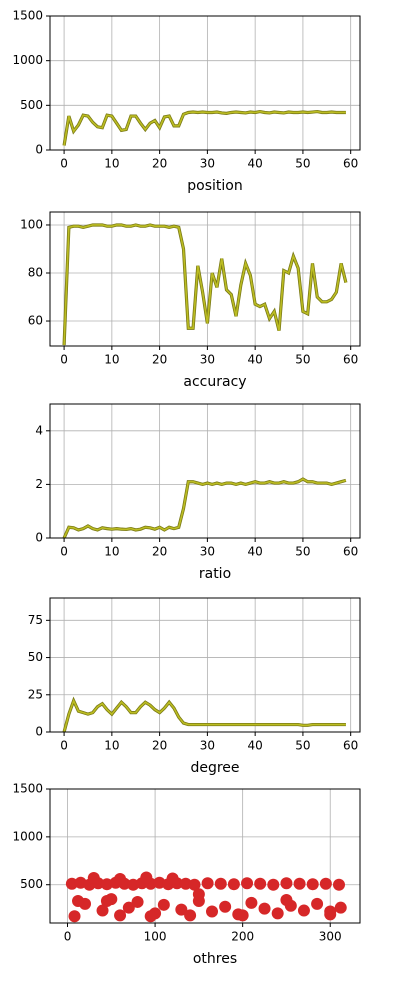 Image resolution: width=400 pixels, height=1000 pixels. Describe the element at coordinates (35, 657) in the screenshot. I see `y-tick-label: 50` at that location.